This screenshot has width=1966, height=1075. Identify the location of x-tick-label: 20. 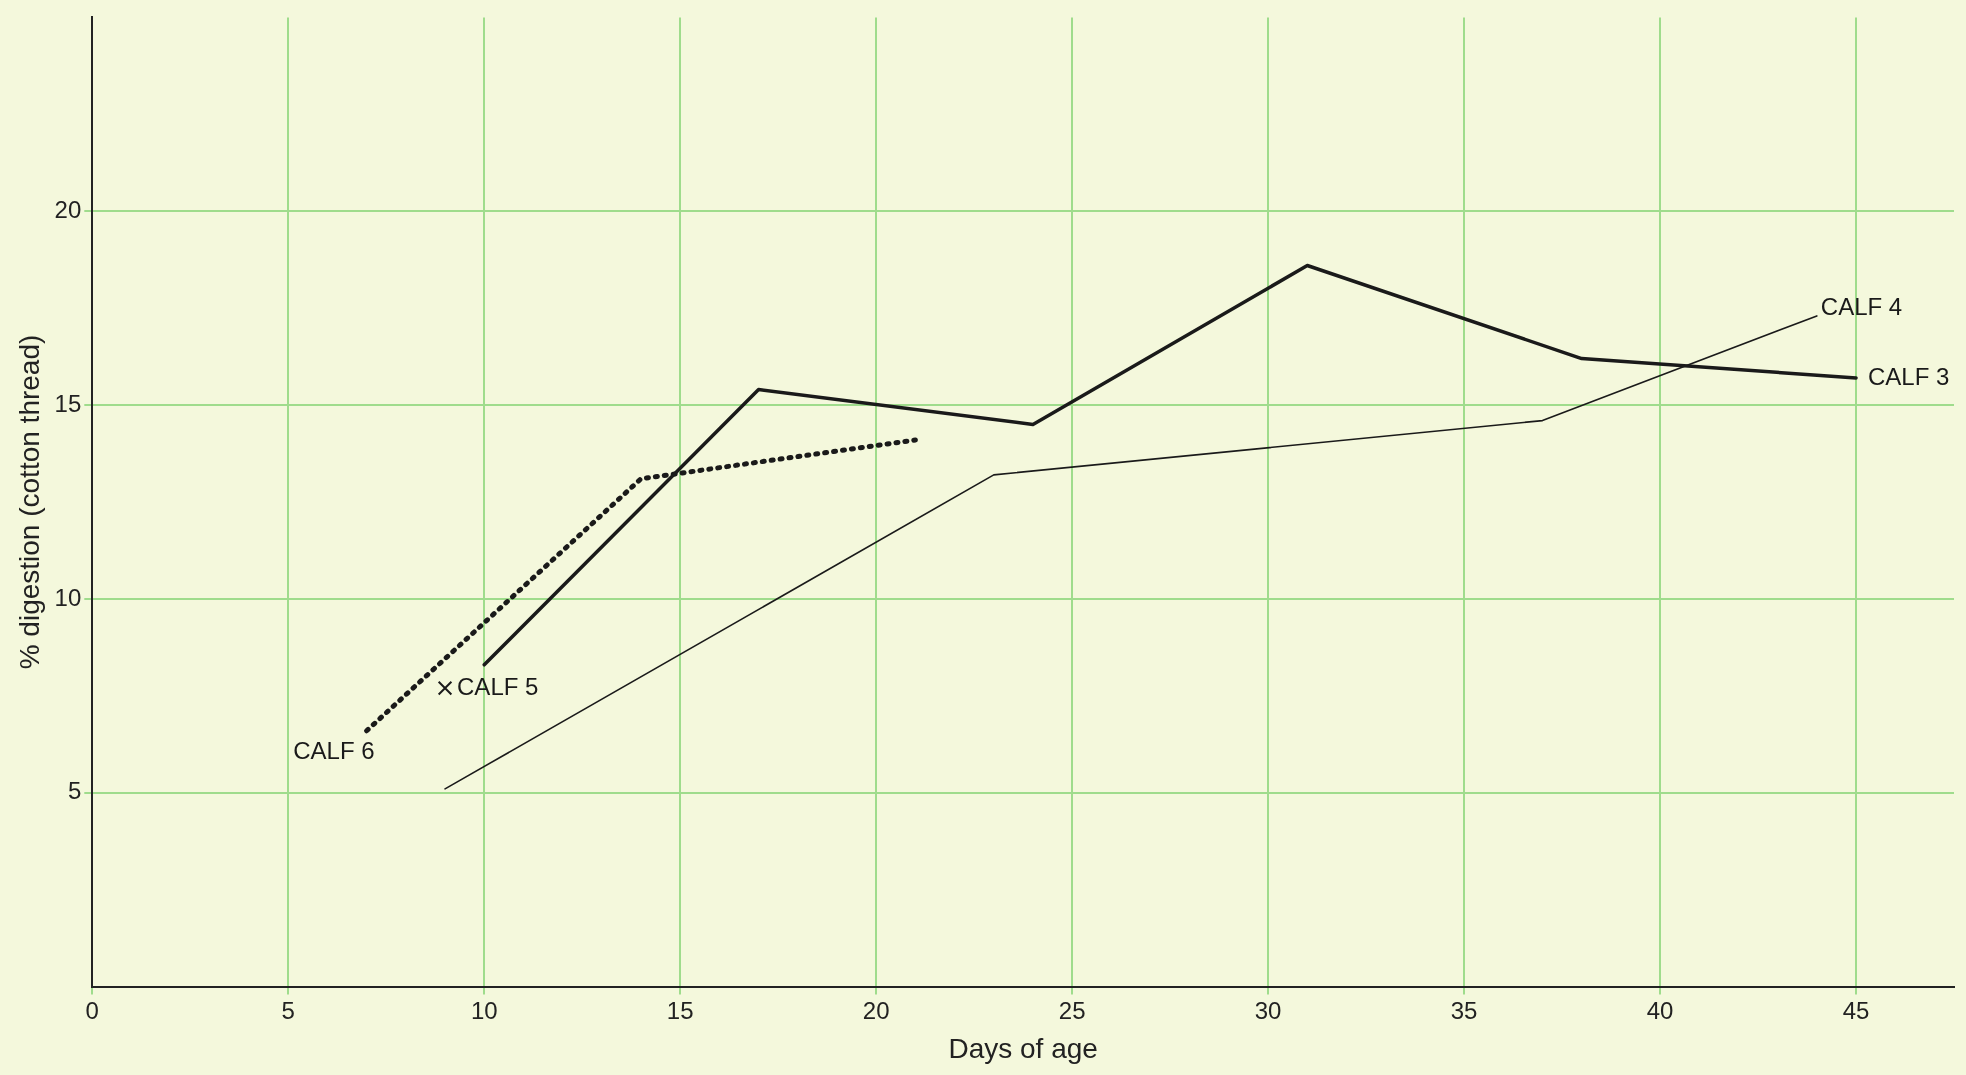
(876, 1010).